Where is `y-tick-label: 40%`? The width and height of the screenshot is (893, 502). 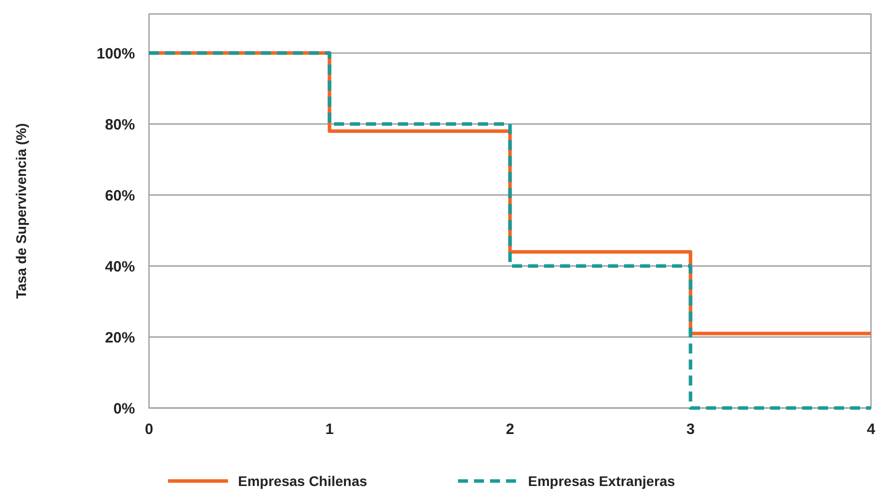
y-tick-label: 40% is located at coordinates (119, 267).